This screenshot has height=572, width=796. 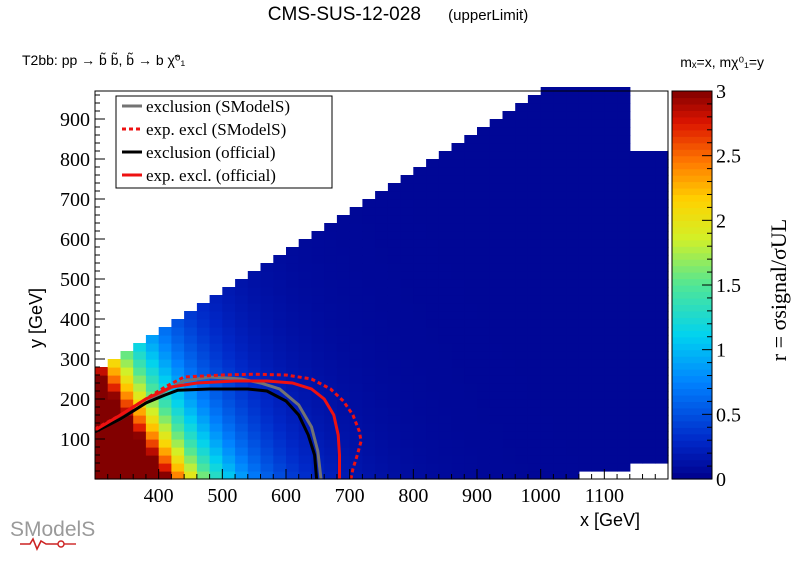 I want to click on y-tick-label: 400, so click(x=75, y=320).